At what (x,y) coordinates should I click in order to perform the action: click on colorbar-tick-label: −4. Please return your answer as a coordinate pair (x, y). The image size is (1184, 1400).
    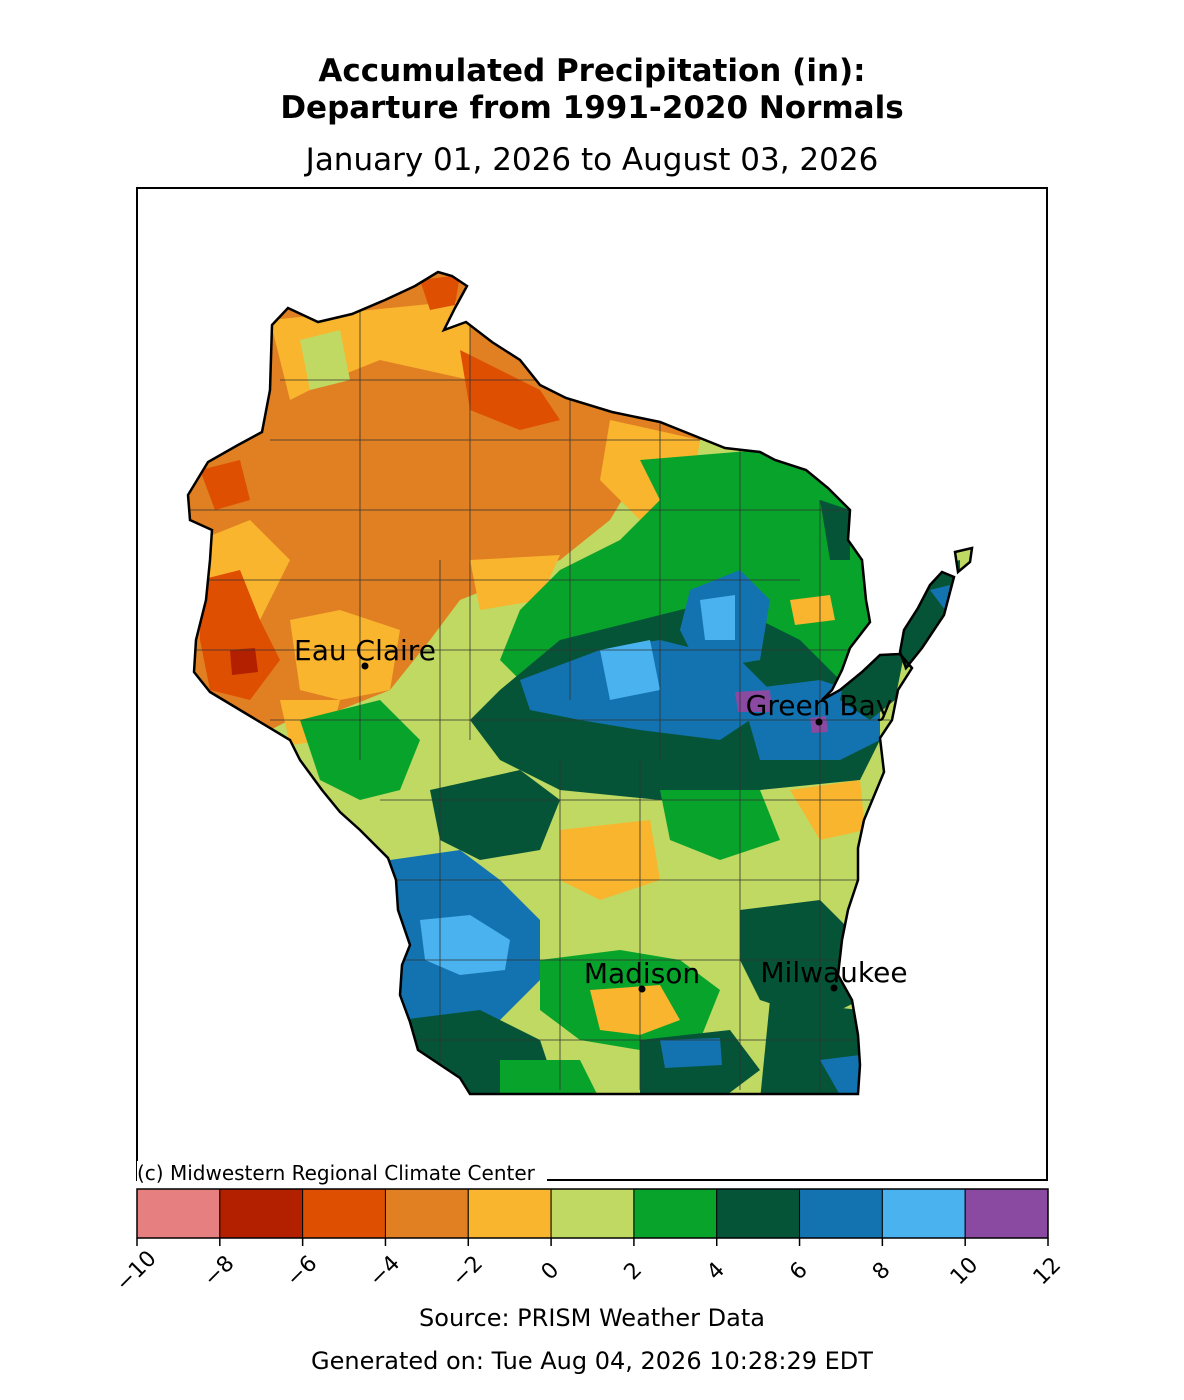
    Looking at the image, I should click on (385, 1271).